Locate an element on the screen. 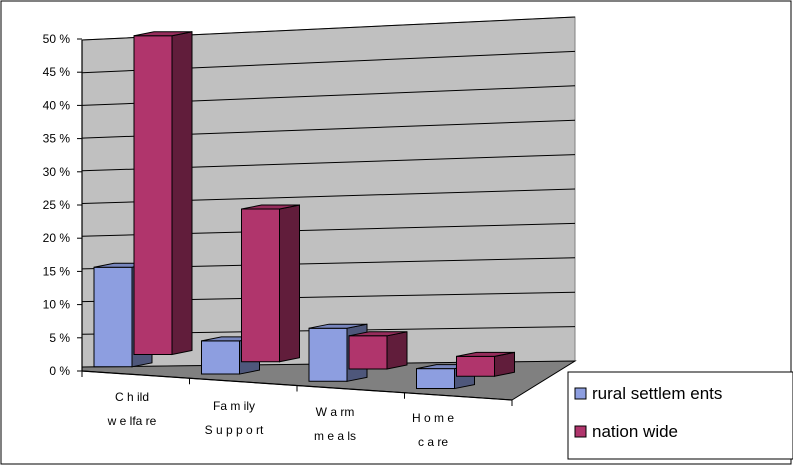  x-tick-label: H o m e is located at coordinates (433, 418).